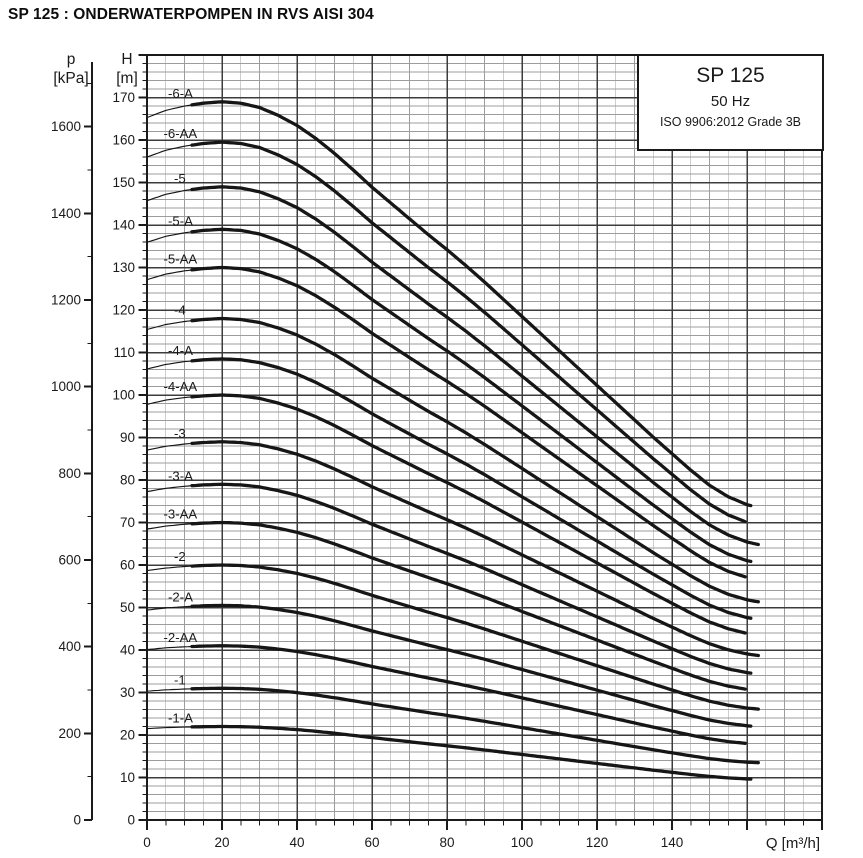  I want to click on curve-label--3-AA: -3-AA, so click(181, 514).